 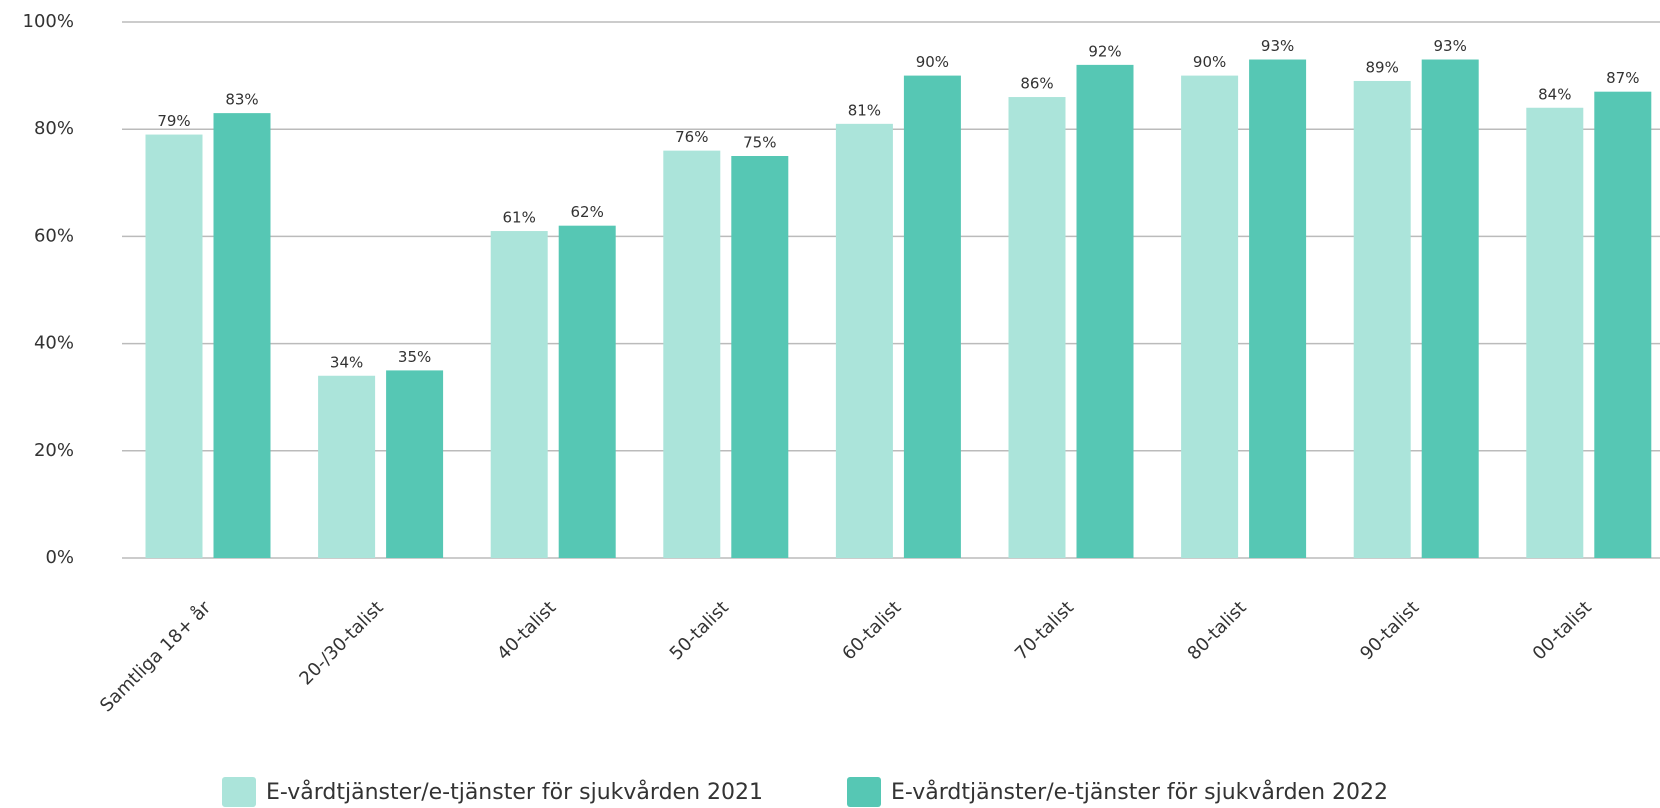 I want to click on value-label: 92%, so click(x=1104, y=51).